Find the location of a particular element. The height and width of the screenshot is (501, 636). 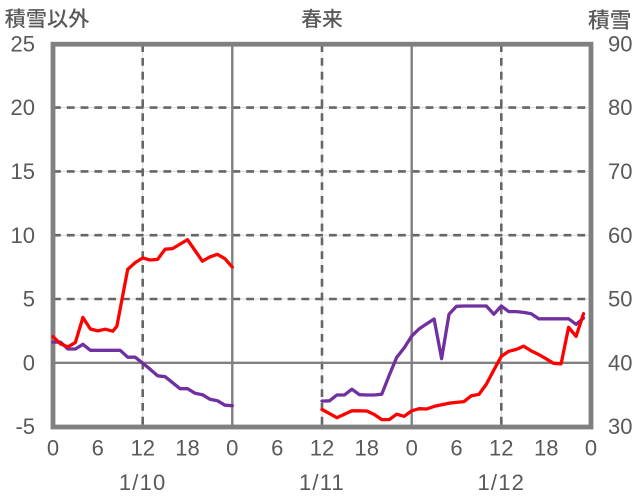

svg-text: 10 is located at coordinates (23, 235).